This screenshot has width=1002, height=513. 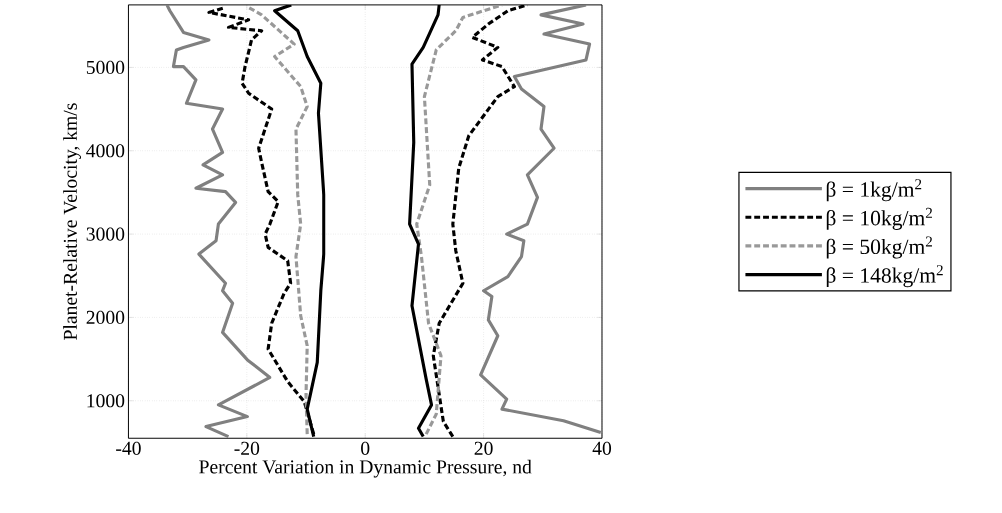 I want to click on legend-label: β = 10kg/m$^{2}$, so click(x=879, y=218).